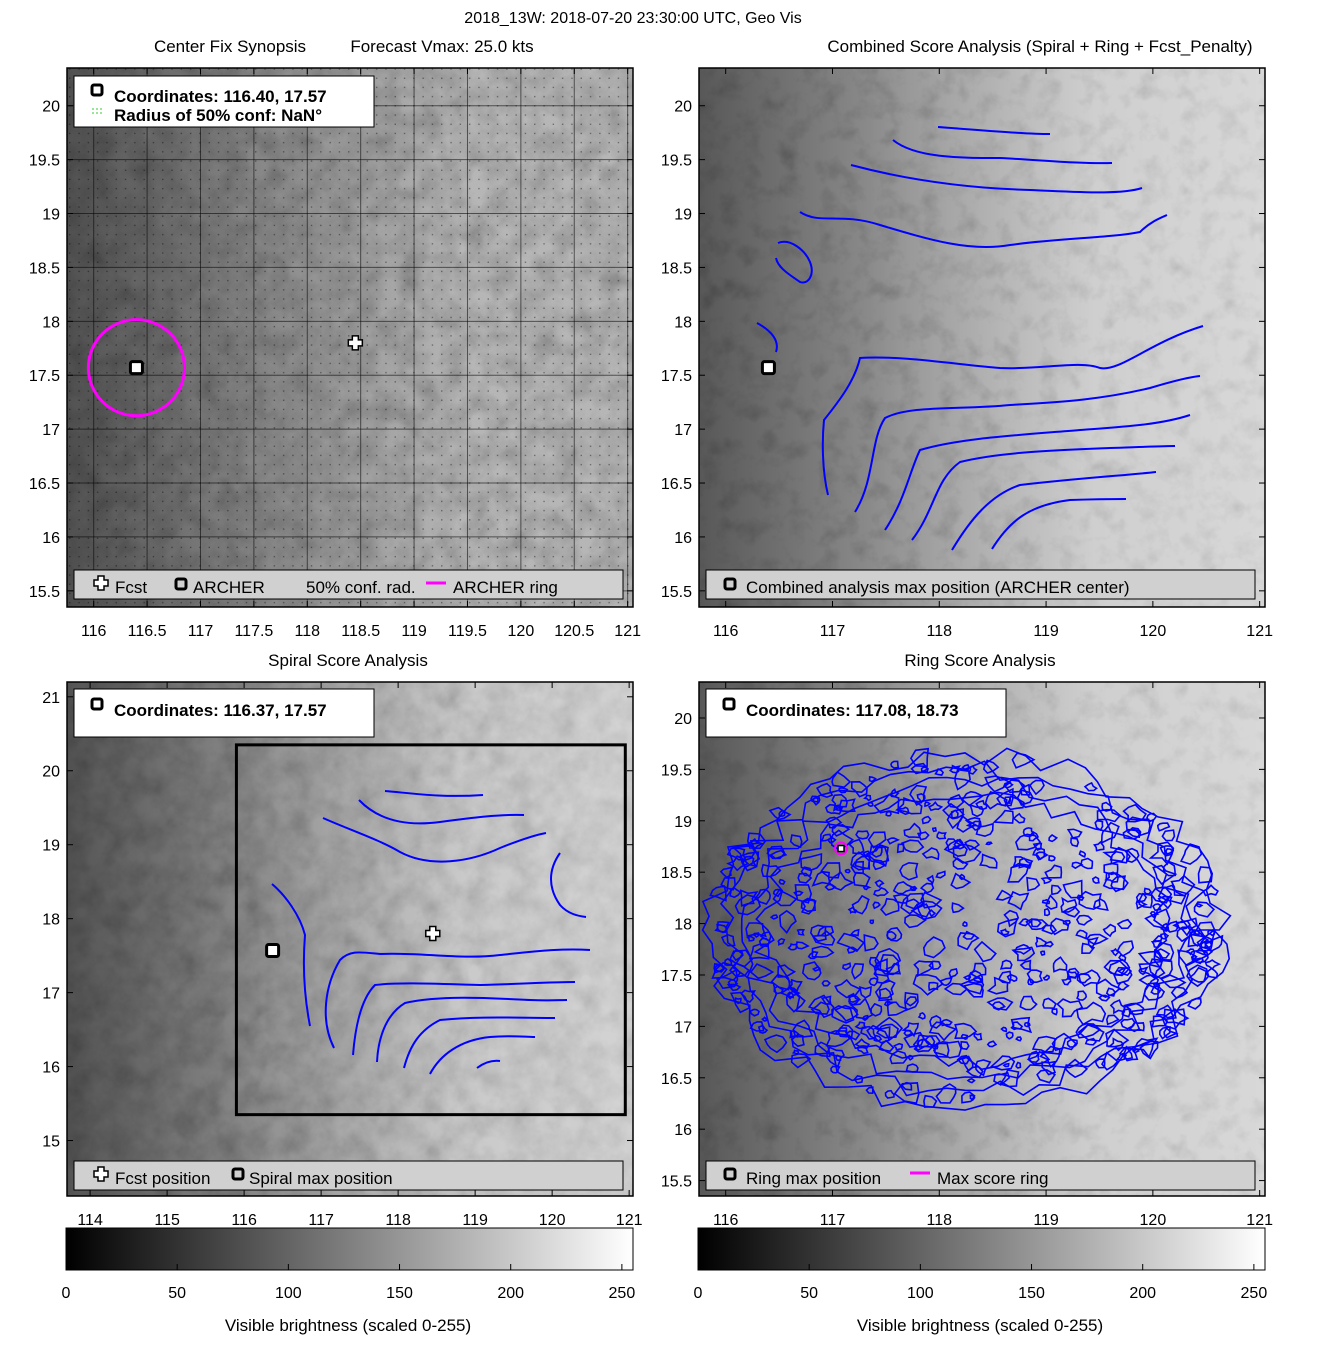 The height and width of the screenshot is (1350, 1317). I want to click on forecast-position-marker, so click(433, 933).